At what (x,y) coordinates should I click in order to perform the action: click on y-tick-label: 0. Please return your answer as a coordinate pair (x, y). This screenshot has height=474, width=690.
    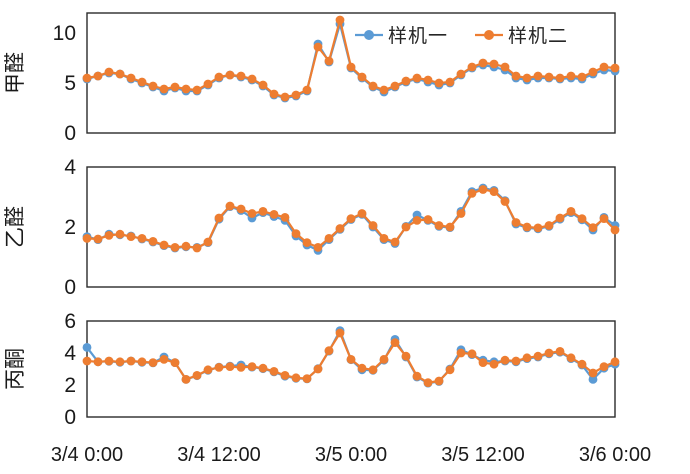
    Looking at the image, I should click on (70, 287).